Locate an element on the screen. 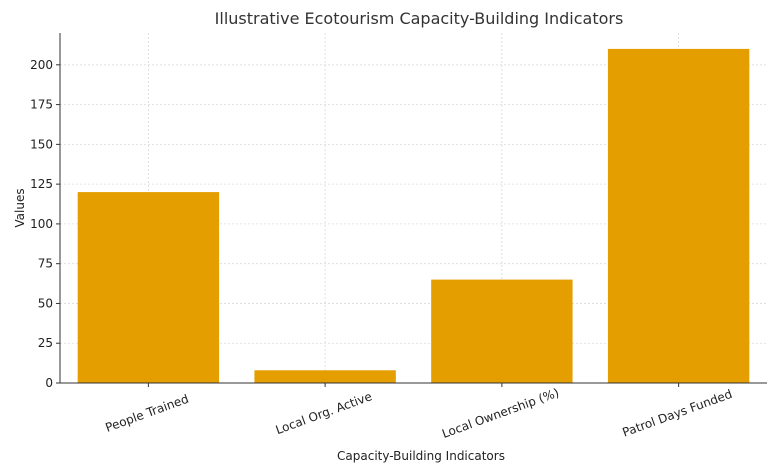  y-tick-label: 50 is located at coordinates (45, 303).